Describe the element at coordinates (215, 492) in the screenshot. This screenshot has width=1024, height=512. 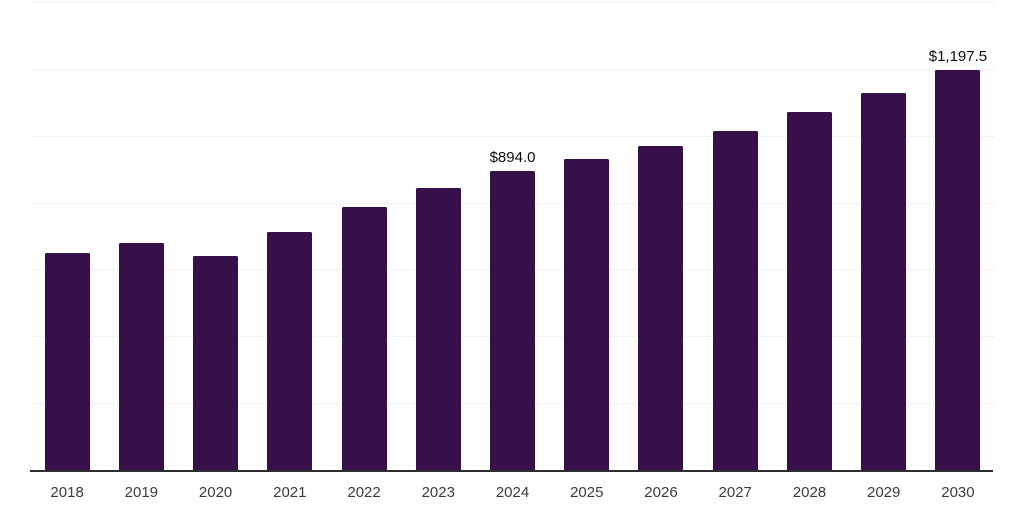
I see `x-tick-2020: 2020` at that location.